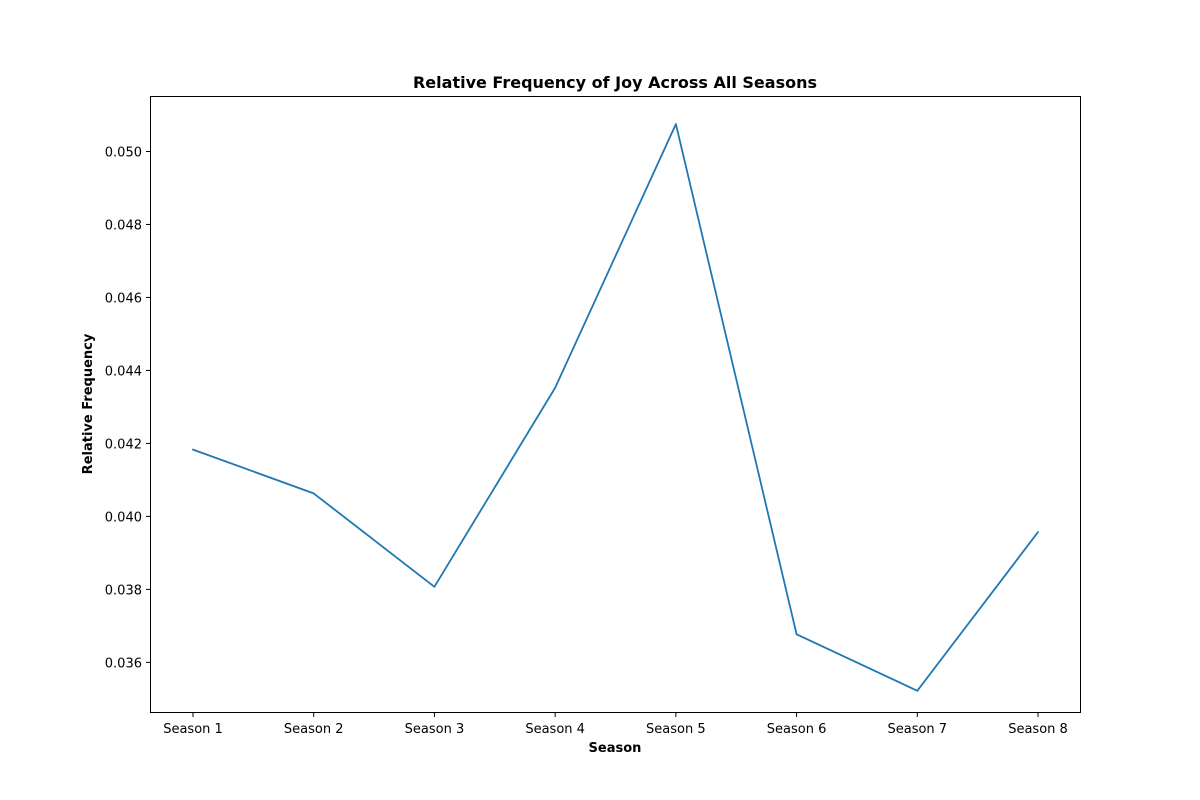  I want to click on y-tick-label: 0.038, so click(123, 590).